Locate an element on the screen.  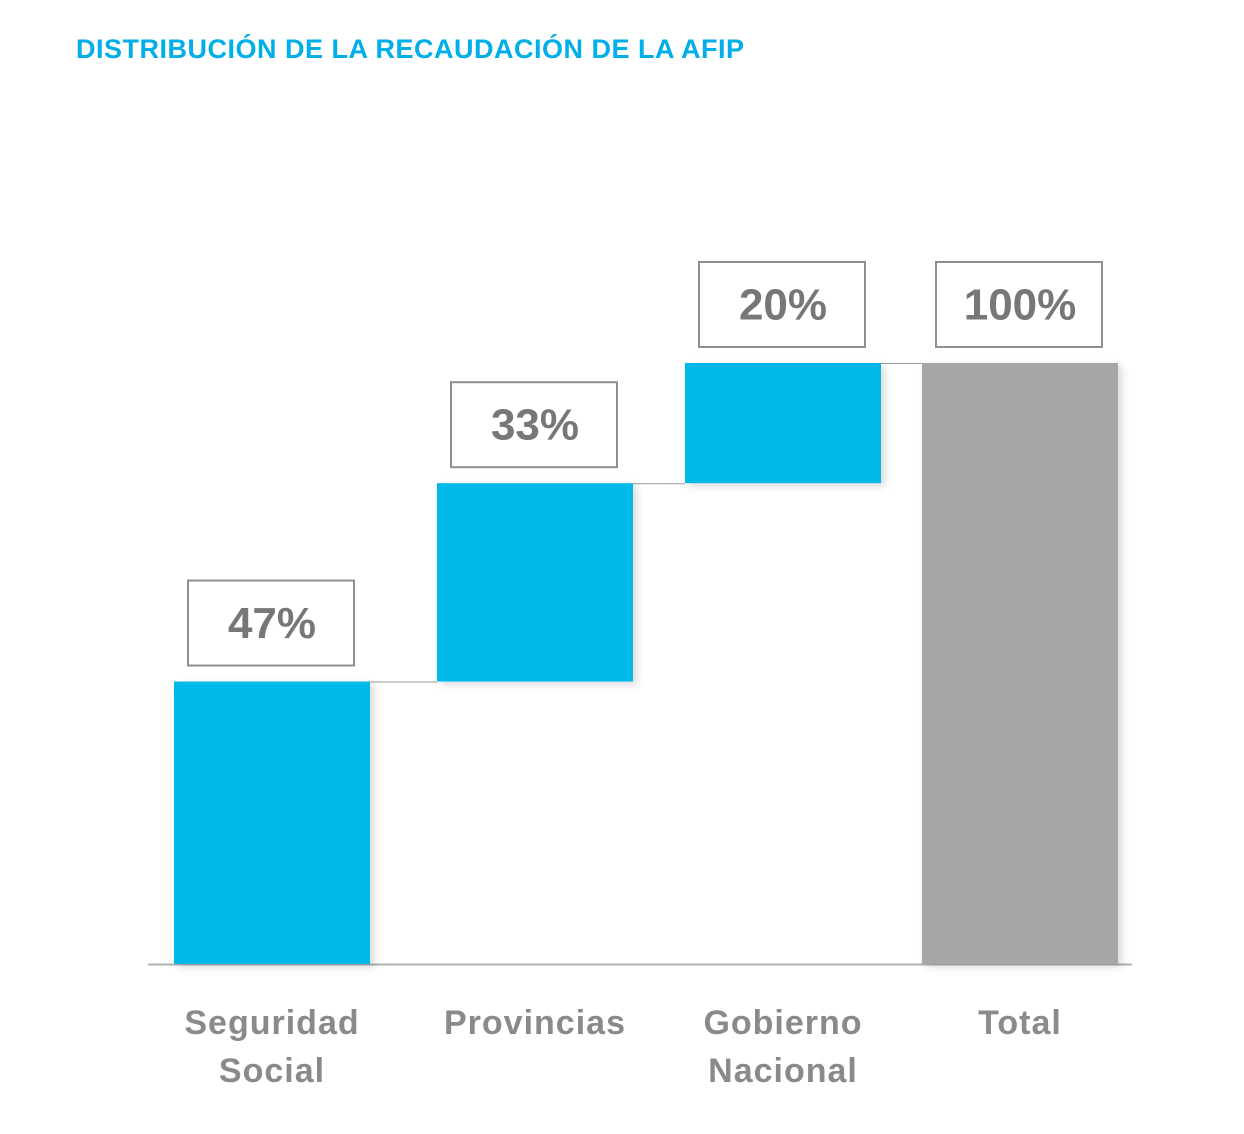
category-label: Seguridad Social is located at coordinates (272, 1047).